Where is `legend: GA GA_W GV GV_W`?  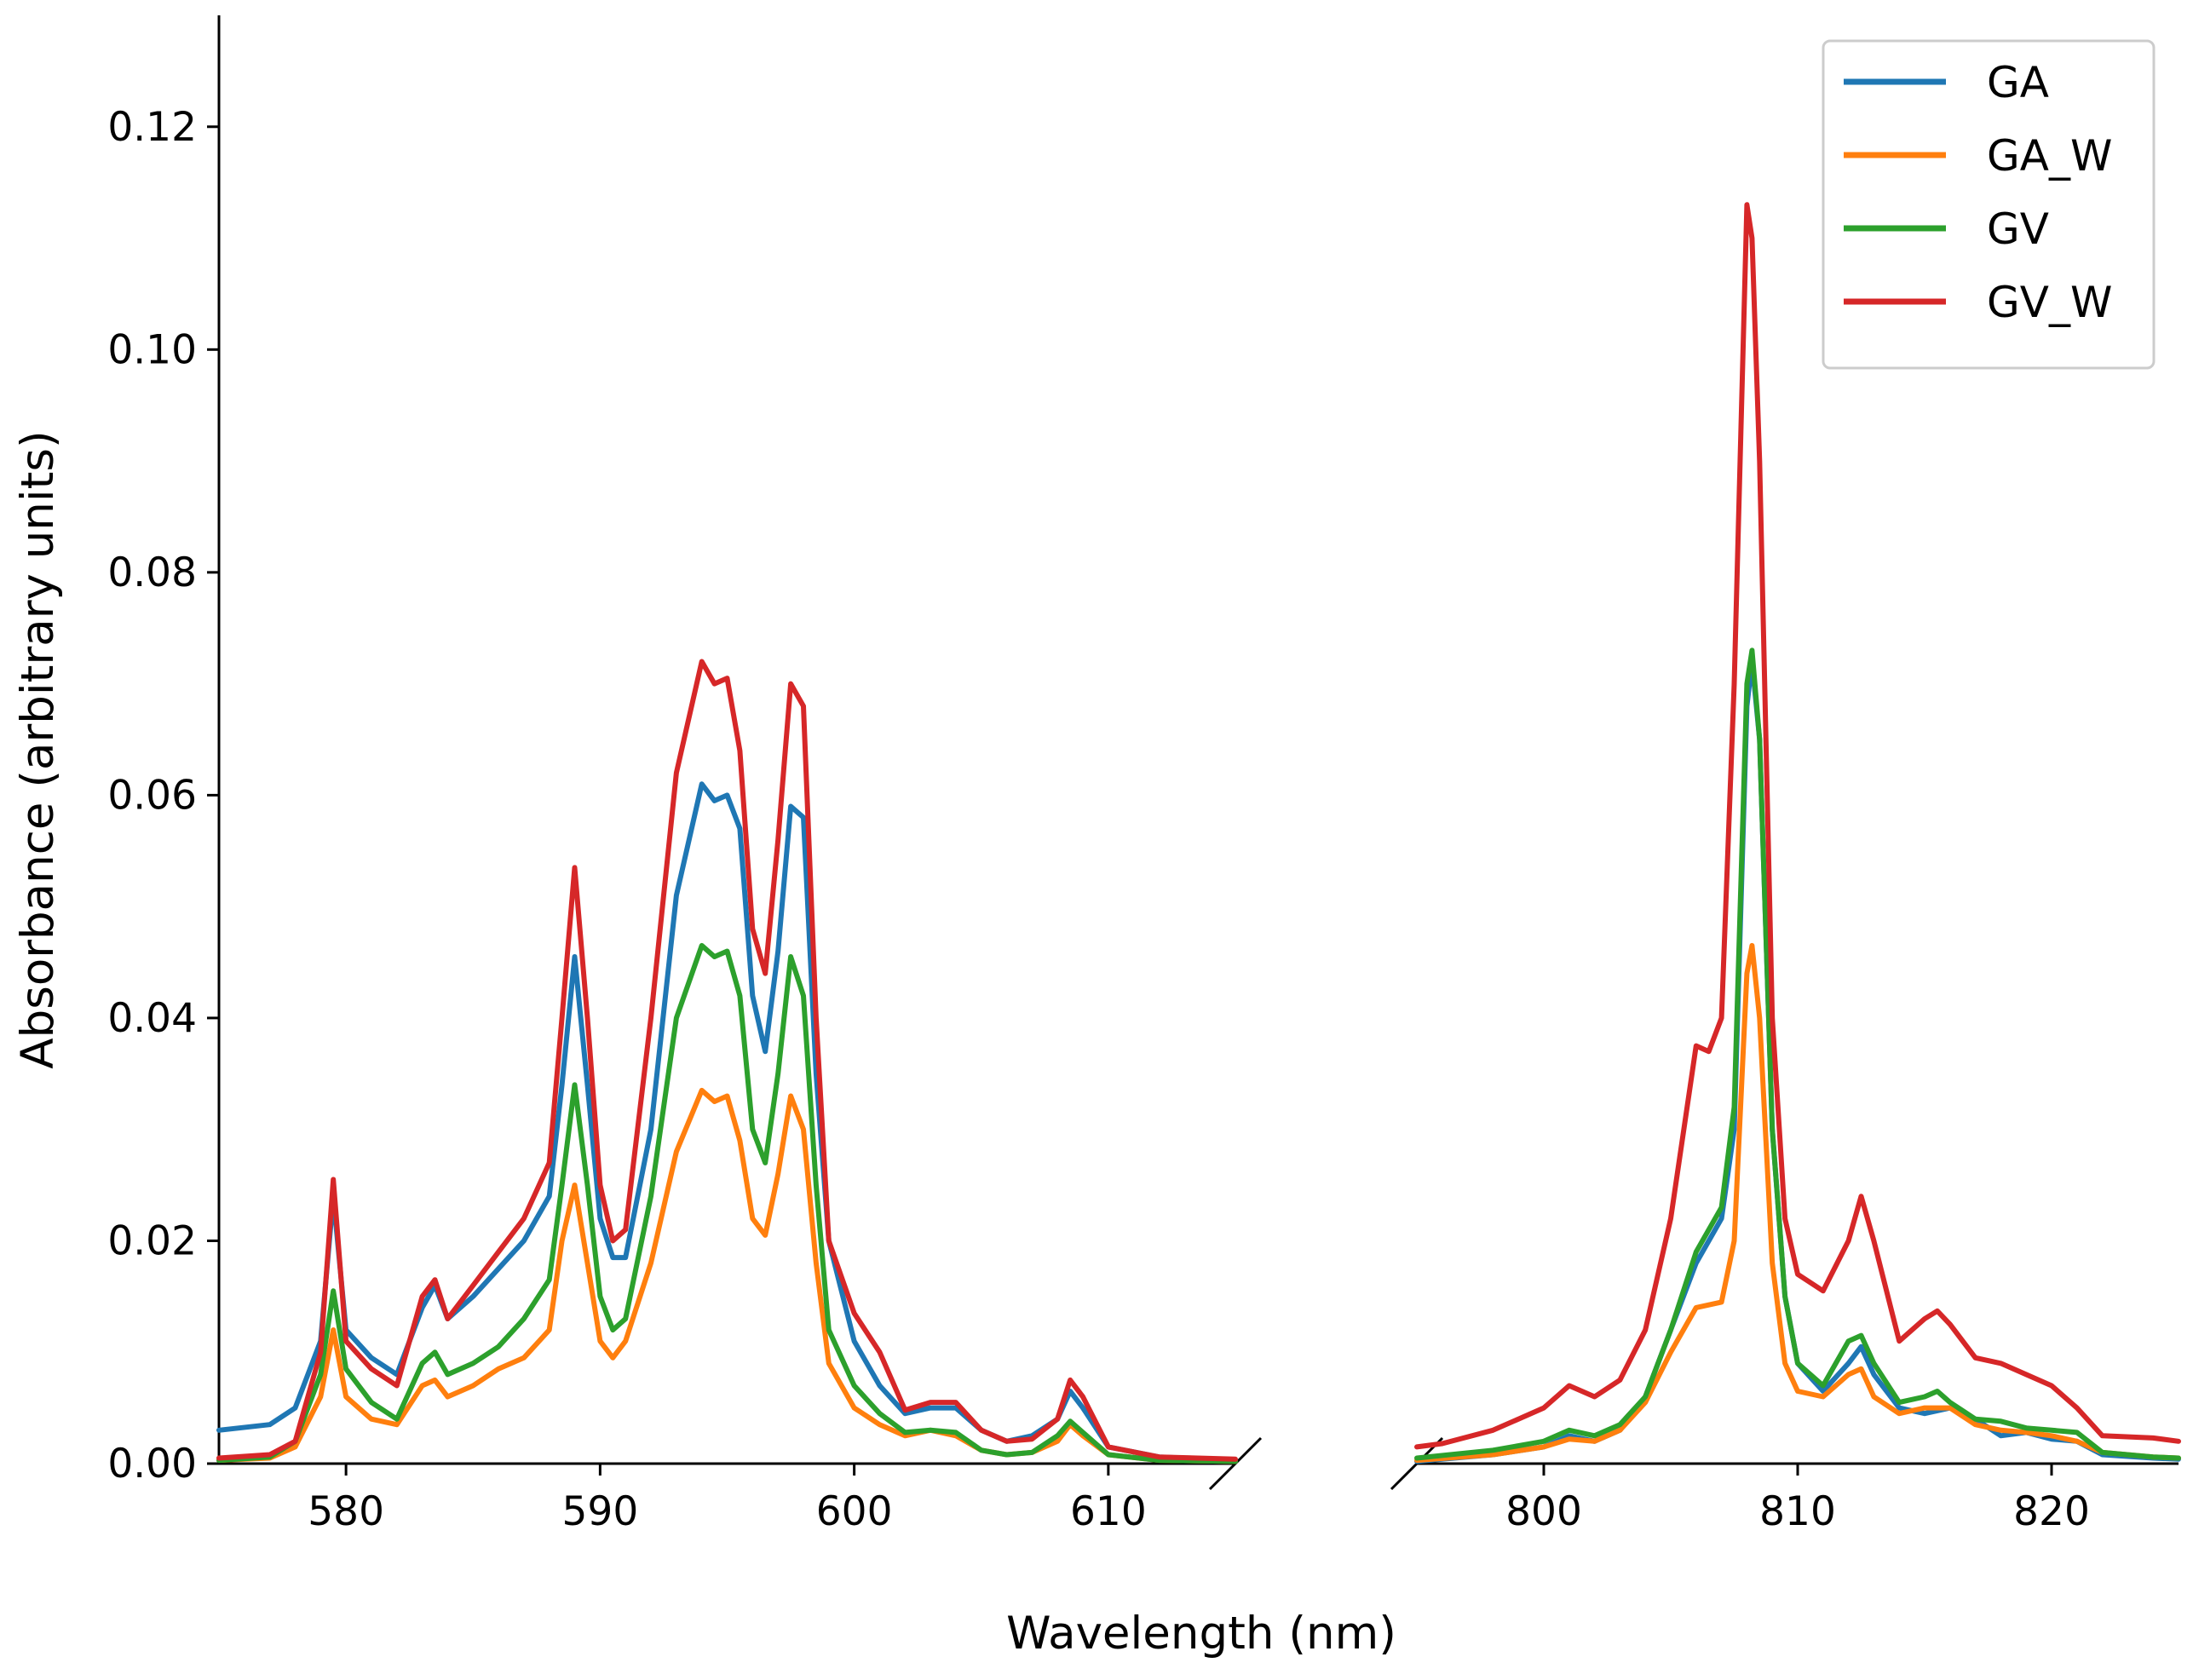 legend: GA GA_W GV GV_W is located at coordinates (1989, 205).